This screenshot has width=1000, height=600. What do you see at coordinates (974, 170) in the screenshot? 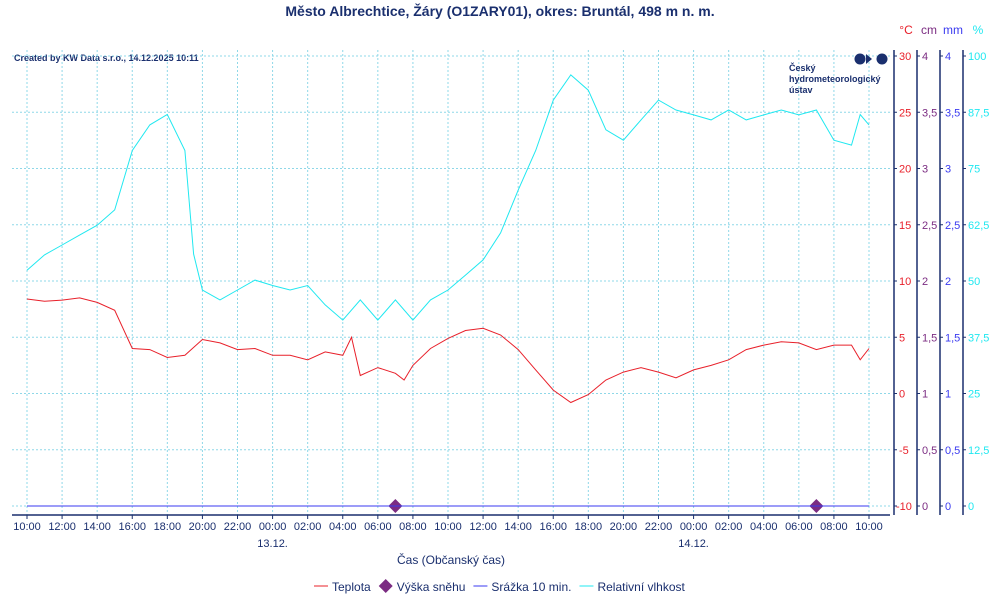
I see `y-tick-label: 75` at bounding box center [974, 170].